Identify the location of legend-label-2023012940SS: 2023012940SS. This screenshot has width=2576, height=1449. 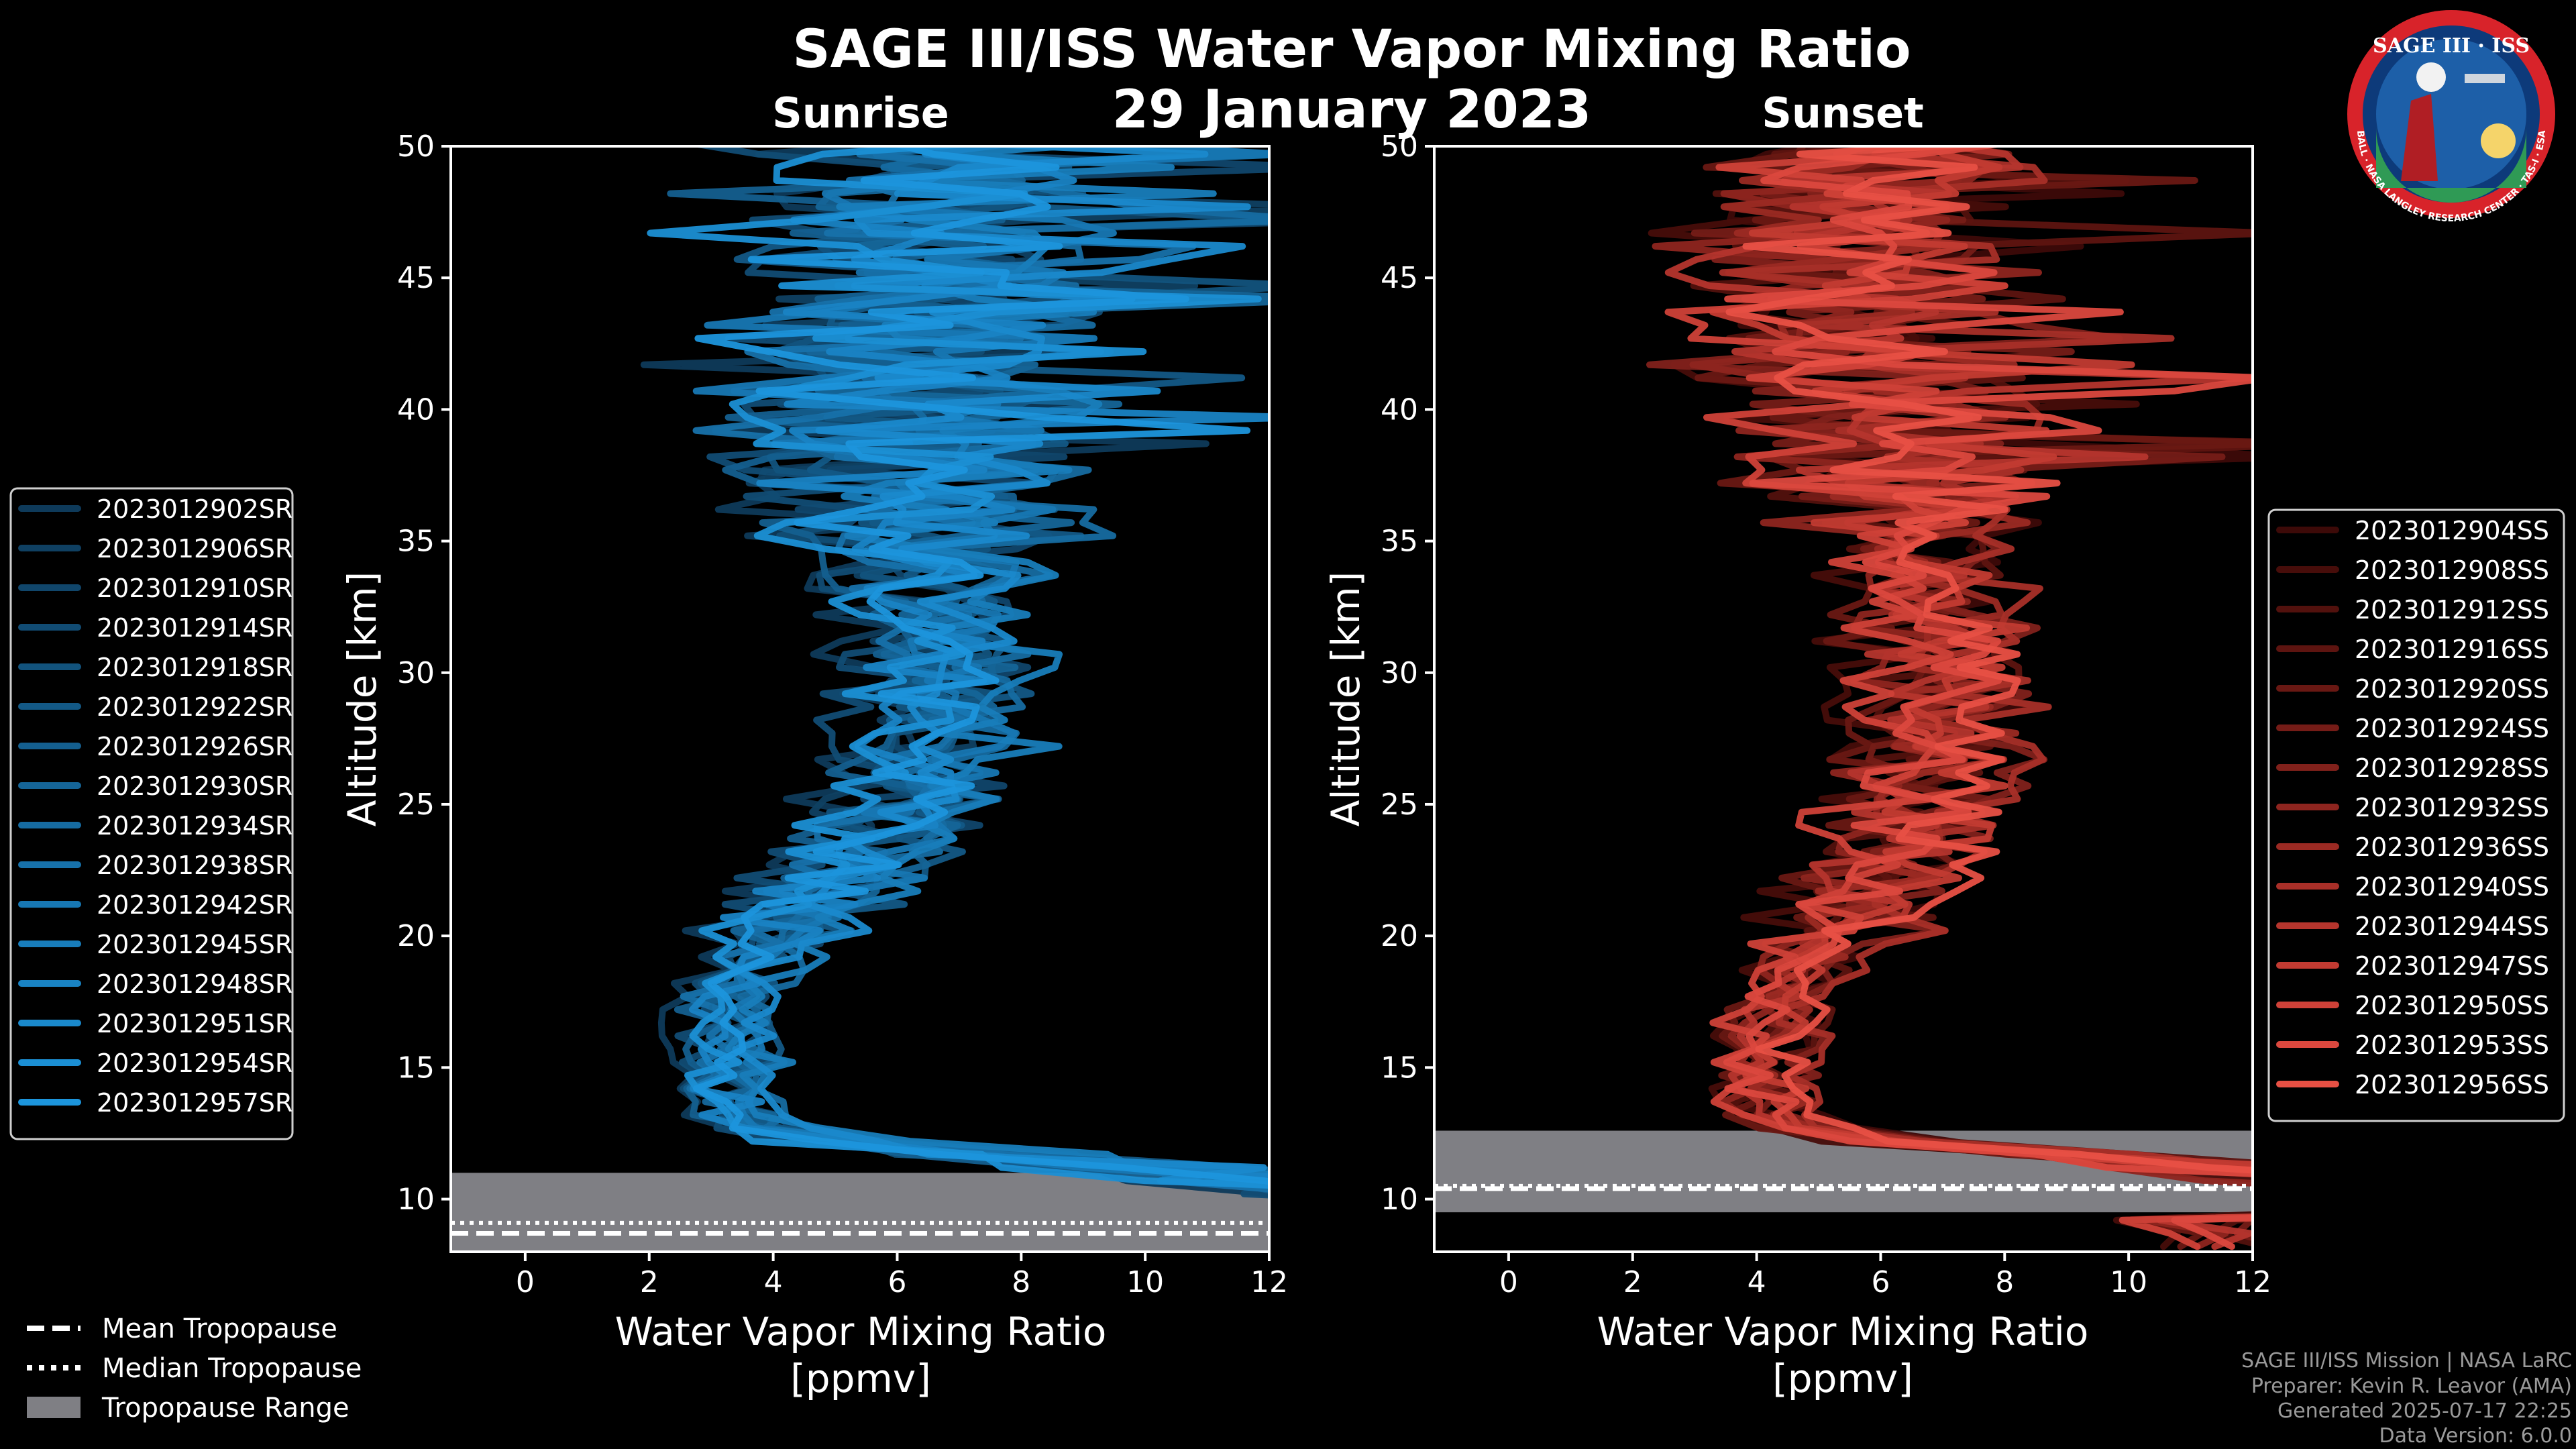
(2452, 887).